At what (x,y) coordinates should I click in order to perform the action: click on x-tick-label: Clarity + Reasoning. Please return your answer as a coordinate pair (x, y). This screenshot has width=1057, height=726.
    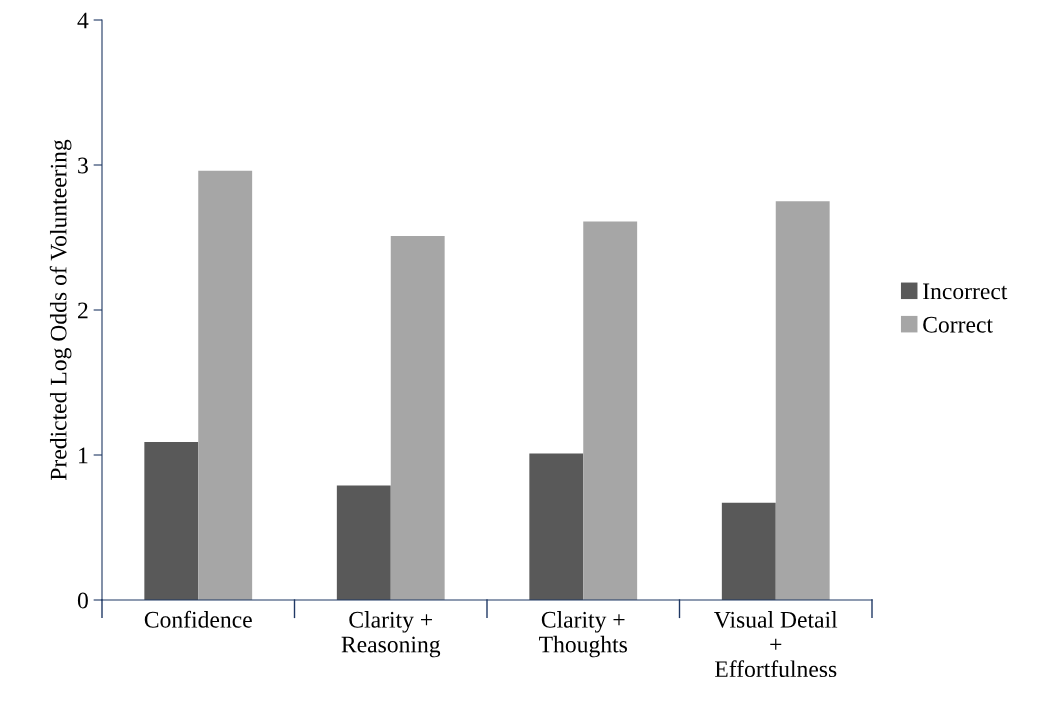
    Looking at the image, I should click on (391, 634).